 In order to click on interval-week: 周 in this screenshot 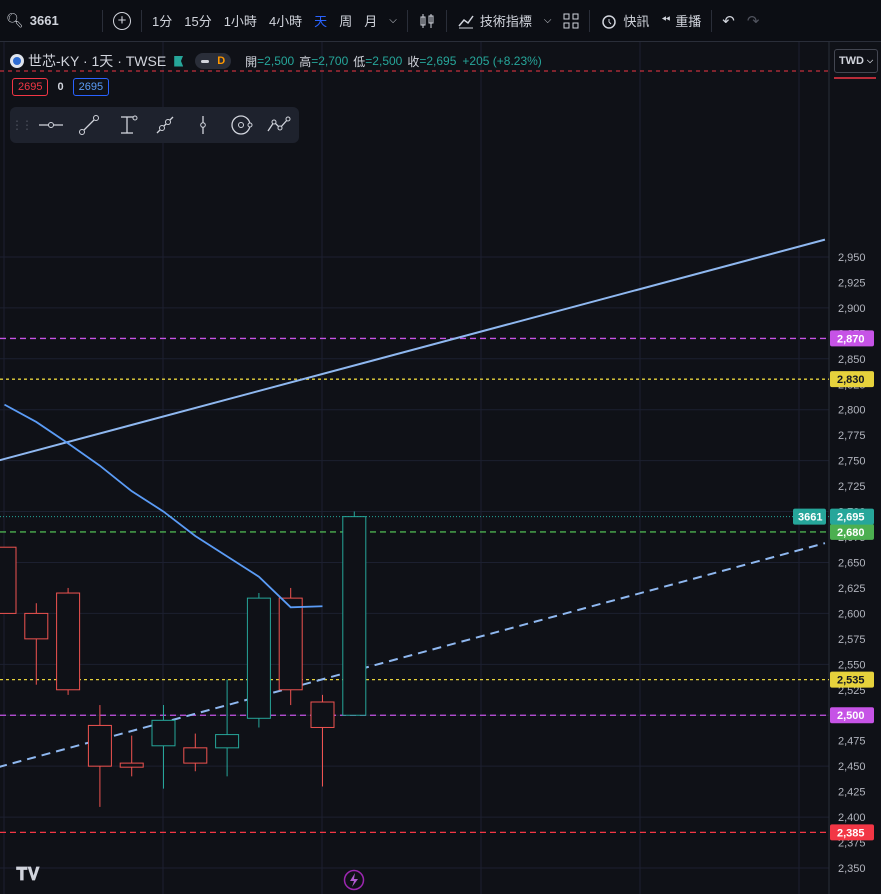, I will do `click(346, 21)`.